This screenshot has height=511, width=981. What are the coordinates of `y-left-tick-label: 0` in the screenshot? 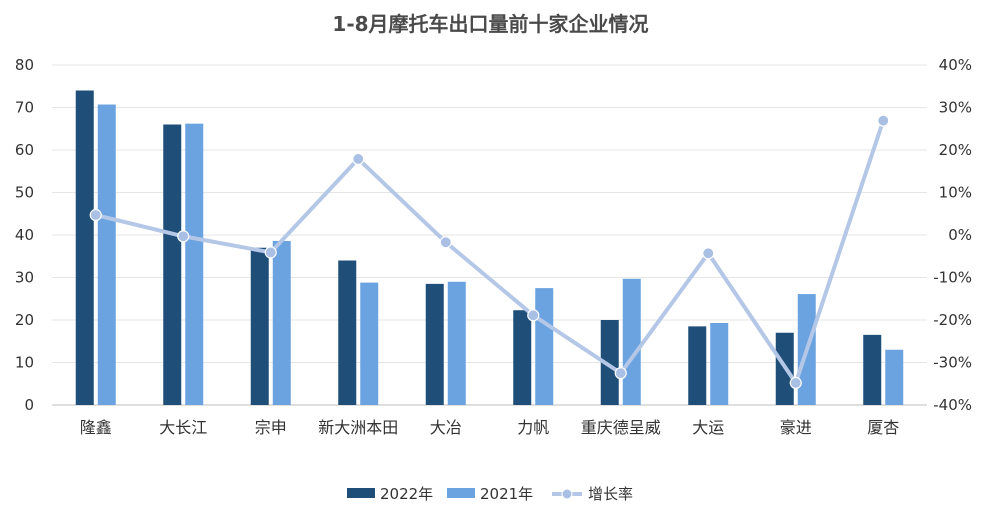 It's located at (29, 405).